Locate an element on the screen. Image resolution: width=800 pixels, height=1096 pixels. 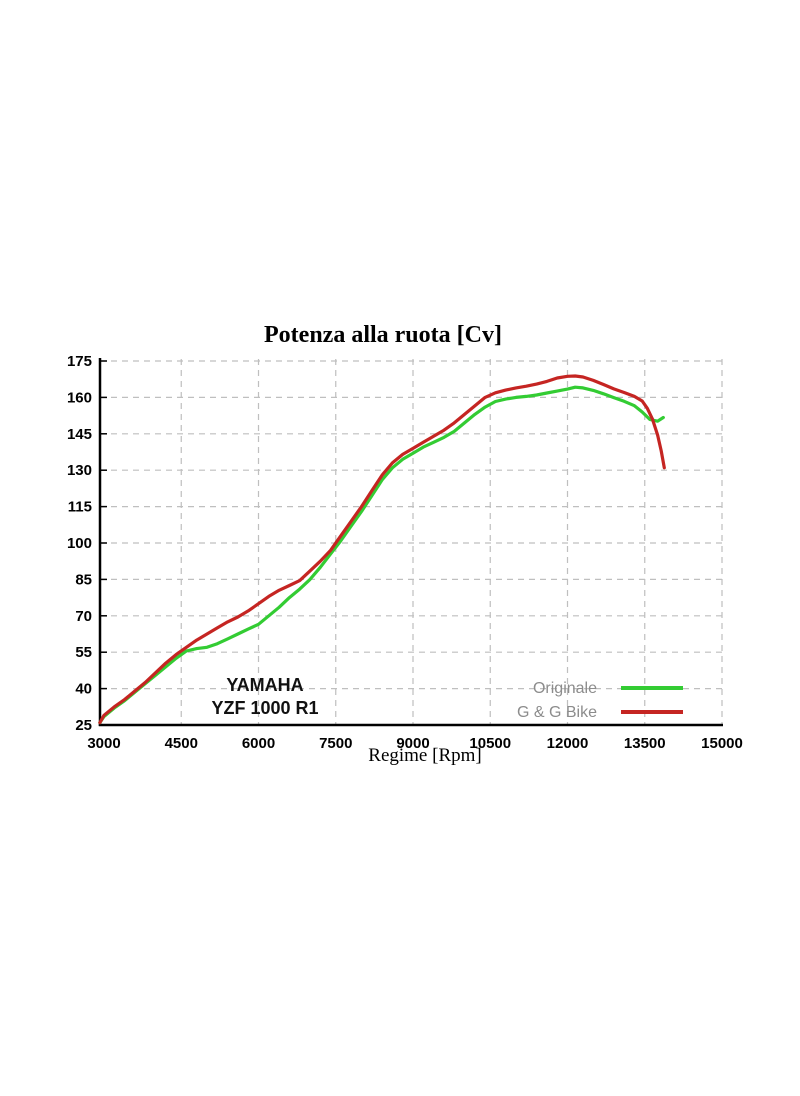
y-axis-tick-labels: 25 40 55 70 85 100 115 130 145 160 175 is located at coordinates (79, 543).